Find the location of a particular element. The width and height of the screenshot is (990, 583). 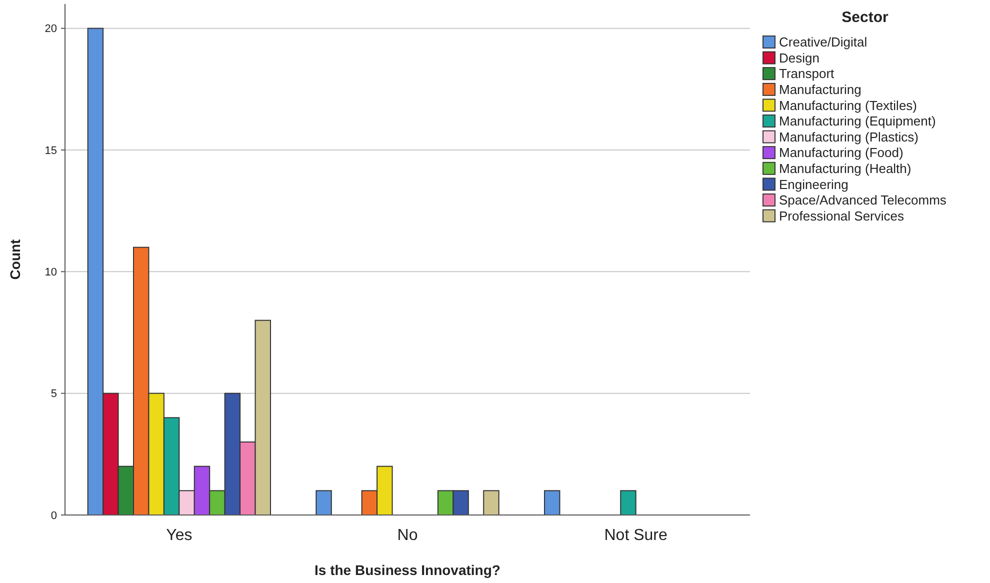

x-tick-label: Not Sure is located at coordinates (636, 535).